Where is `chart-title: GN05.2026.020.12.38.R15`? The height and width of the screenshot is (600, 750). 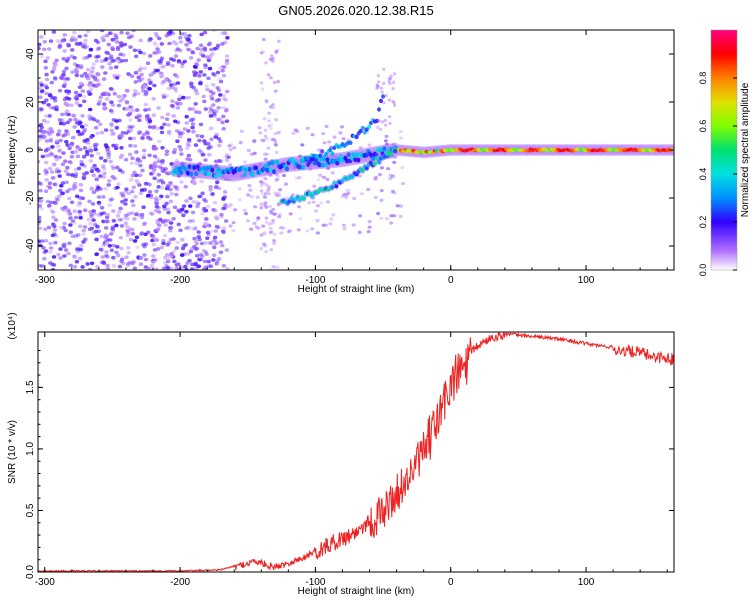 chart-title: GN05.2026.020.12.38.R15 is located at coordinates (355, 10).